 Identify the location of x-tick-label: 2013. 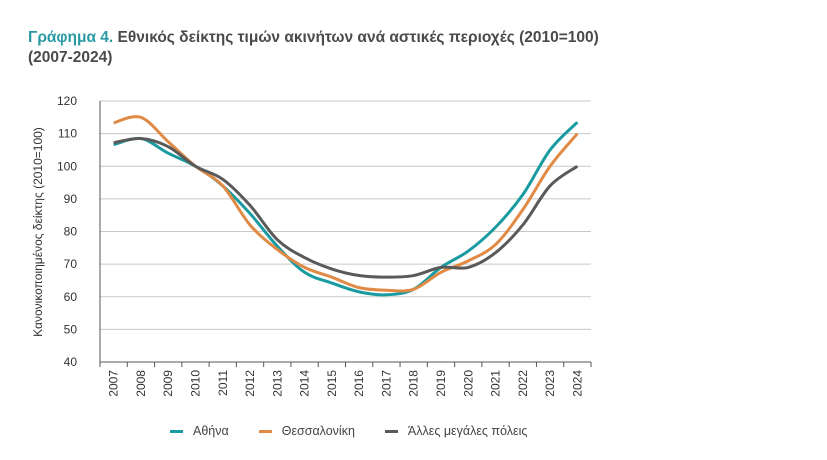
(277, 383).